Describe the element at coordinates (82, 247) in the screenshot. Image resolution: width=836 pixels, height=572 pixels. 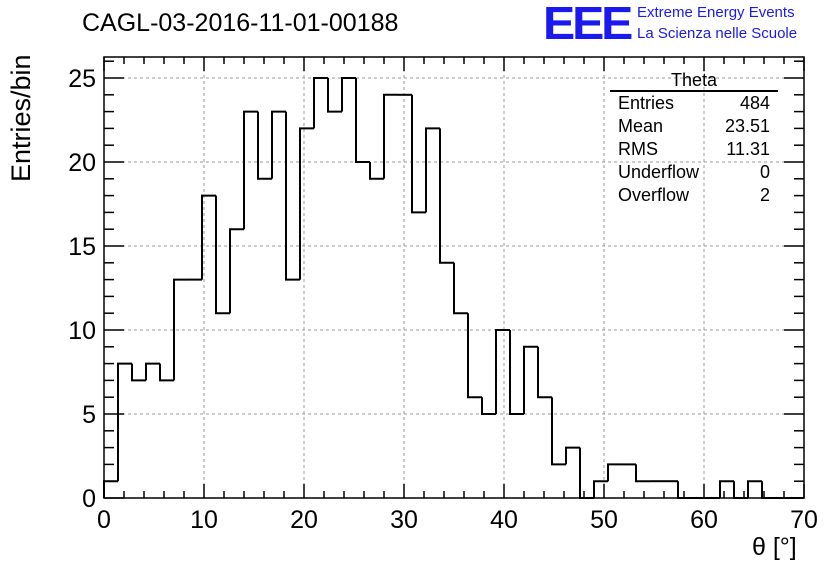
I see `y-tick-label: 15` at that location.